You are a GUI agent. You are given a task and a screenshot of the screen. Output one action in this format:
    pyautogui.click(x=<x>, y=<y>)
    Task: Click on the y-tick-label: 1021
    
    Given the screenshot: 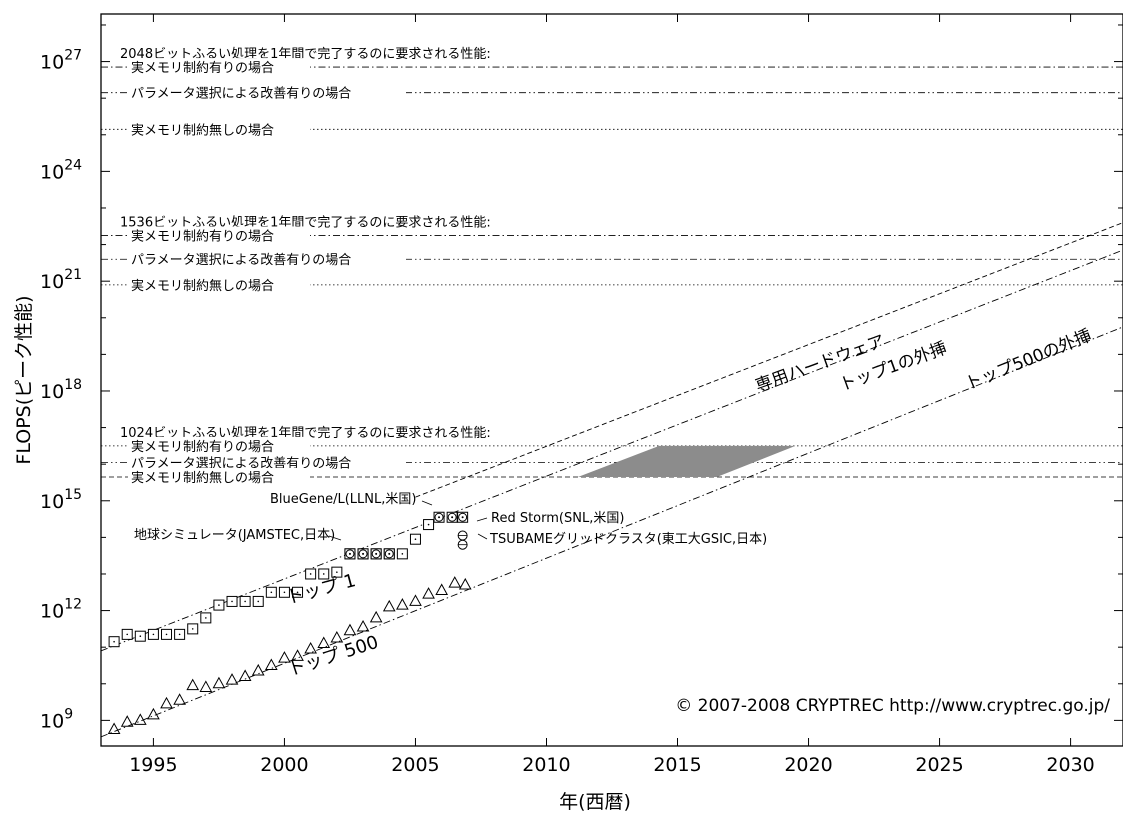 What is the action you would take?
    pyautogui.click(x=61, y=280)
    